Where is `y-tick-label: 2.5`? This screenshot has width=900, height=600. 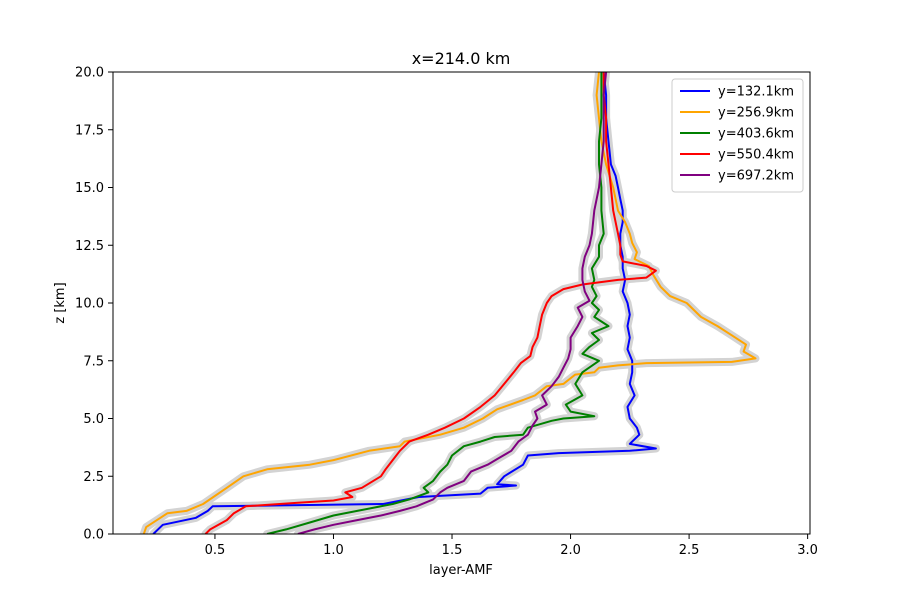 y-tick-label: 2.5 is located at coordinates (93, 477).